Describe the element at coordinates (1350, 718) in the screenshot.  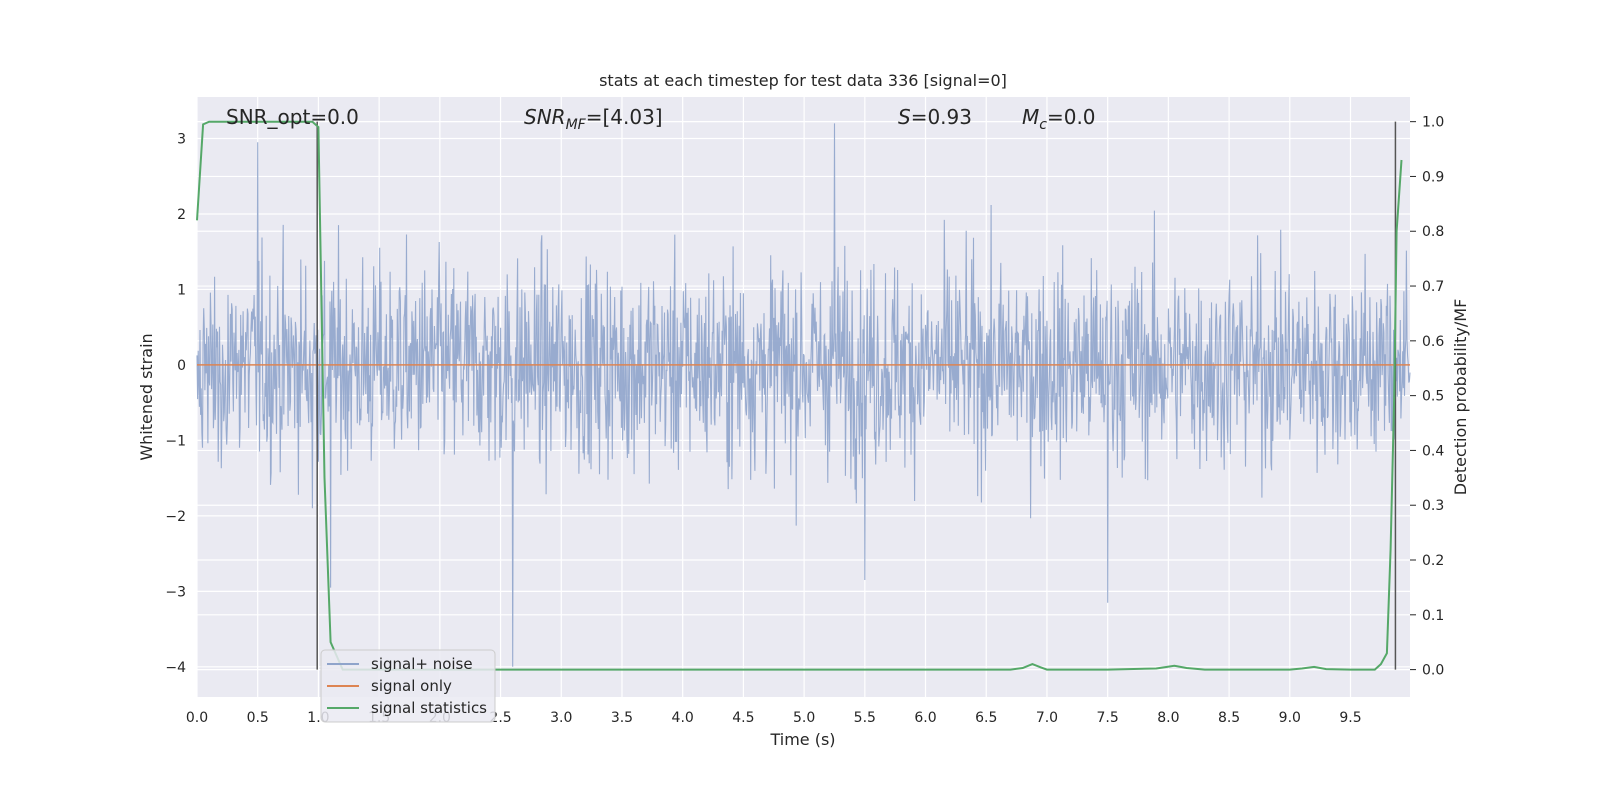
I see `x-tick-label: 9.5` at that location.